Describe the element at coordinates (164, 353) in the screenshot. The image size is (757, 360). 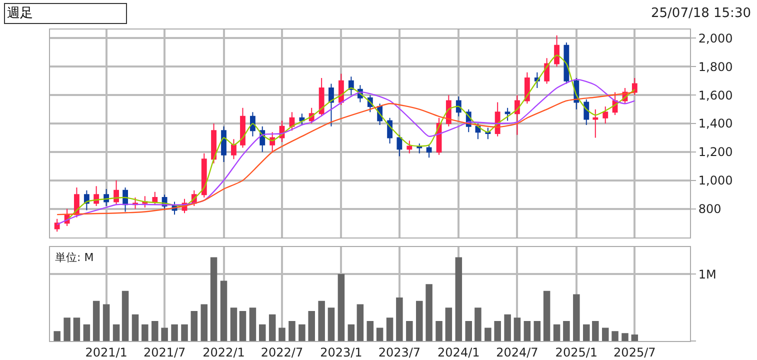
I see `x-tick-label: 2021/7` at that location.